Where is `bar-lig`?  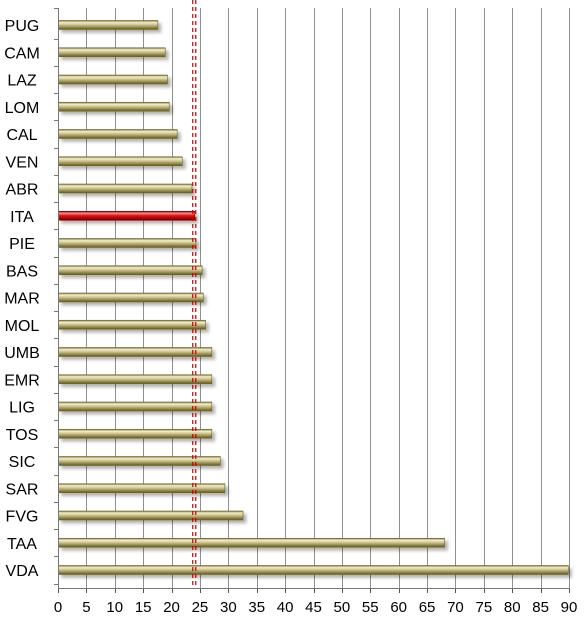
bar-lig is located at coordinates (135, 406).